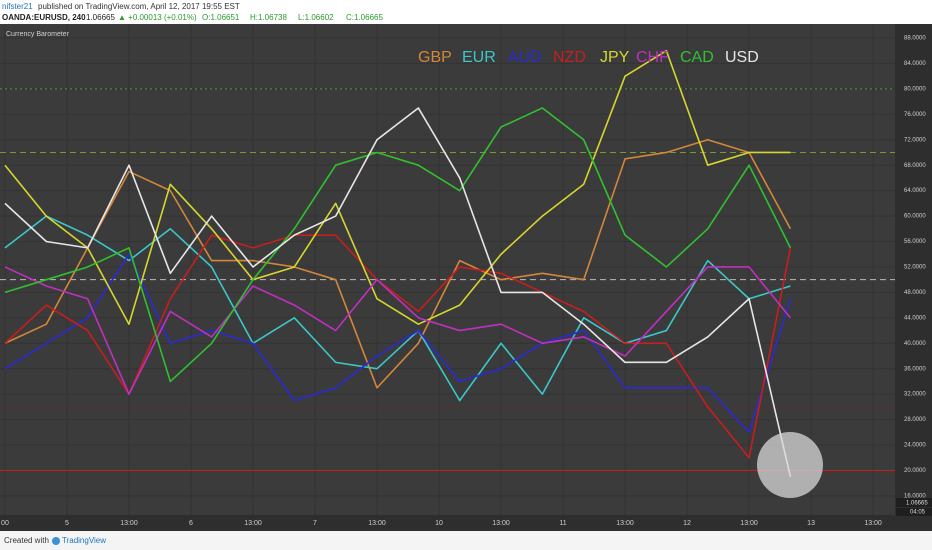 Image resolution: width=932 pixels, height=550 pixels. I want to click on legend-entry: EUR, so click(479, 57).